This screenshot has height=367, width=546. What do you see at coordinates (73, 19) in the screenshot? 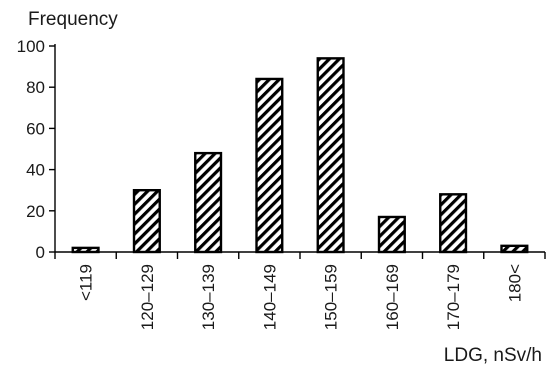
I see `y-axis-label: Frequency` at bounding box center [73, 19].